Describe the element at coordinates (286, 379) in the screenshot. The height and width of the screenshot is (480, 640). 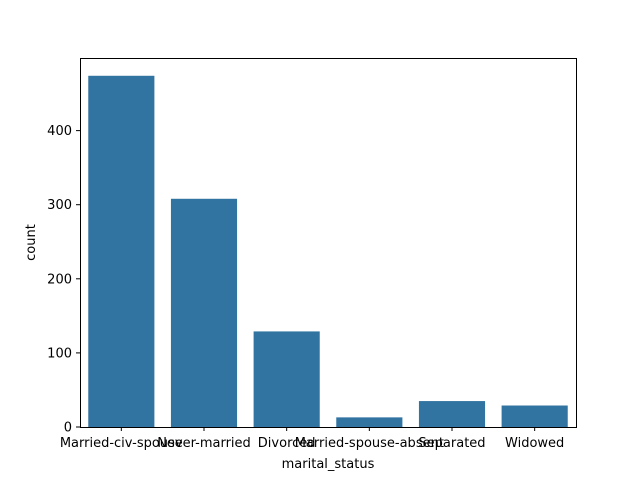
I see `bar-divorced` at that location.